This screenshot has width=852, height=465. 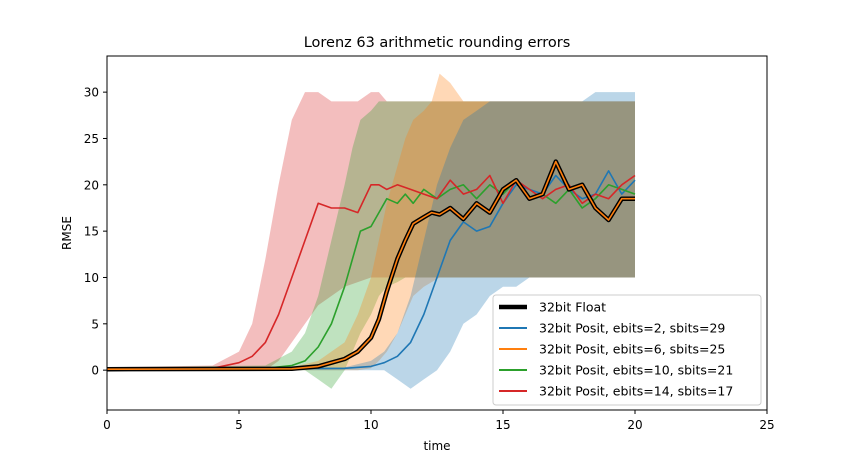 What do you see at coordinates (636, 391) in the screenshot?
I see `legend-entry: 32bit Posit, ebits=14, sbits=17` at bounding box center [636, 391].